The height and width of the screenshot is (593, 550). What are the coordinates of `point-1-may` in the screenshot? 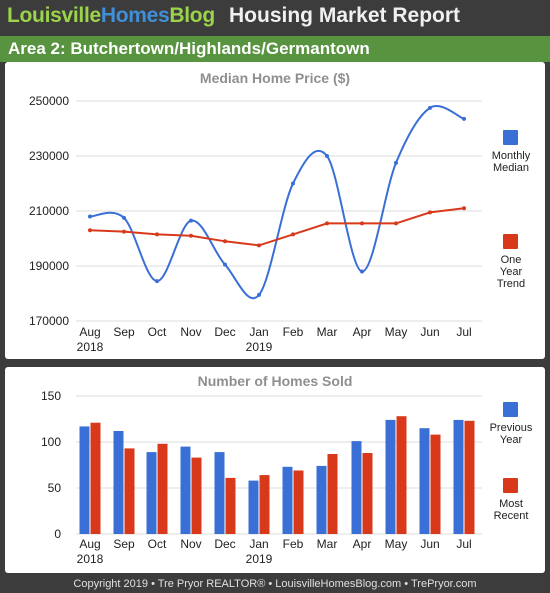 It's located at (396, 223).